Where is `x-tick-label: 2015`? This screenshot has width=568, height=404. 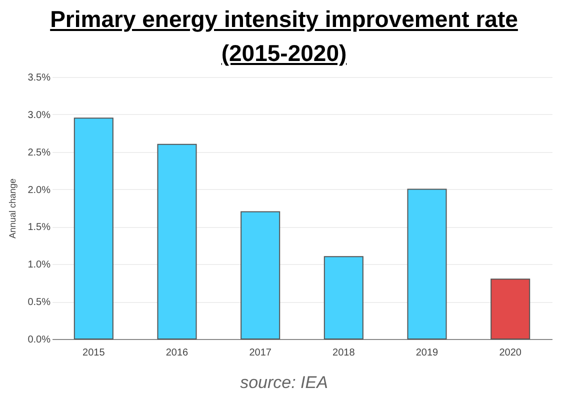 x-tick-label: 2015 is located at coordinates (94, 353).